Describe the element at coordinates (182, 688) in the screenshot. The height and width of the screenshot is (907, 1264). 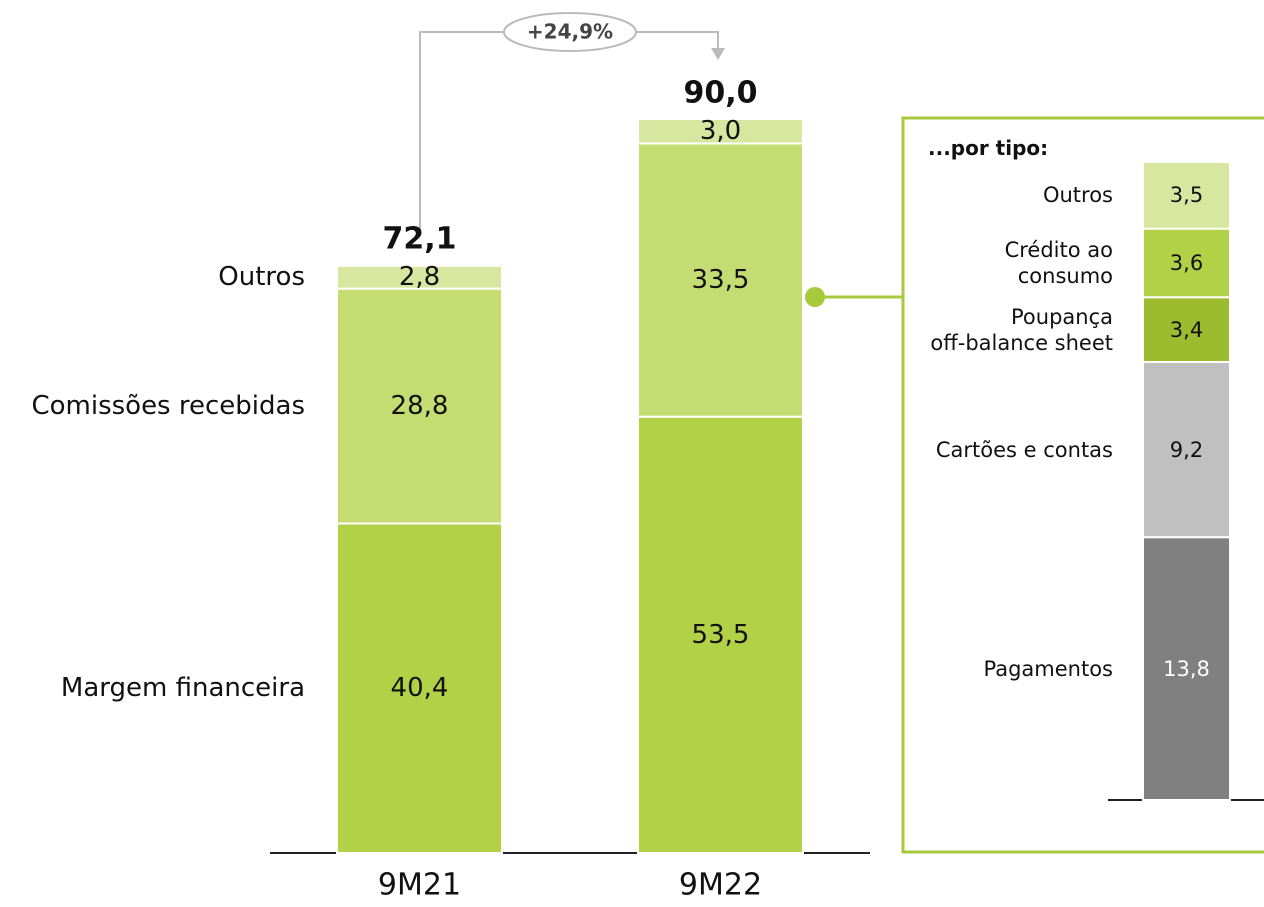
I see `series-label: Margem financeira` at that location.